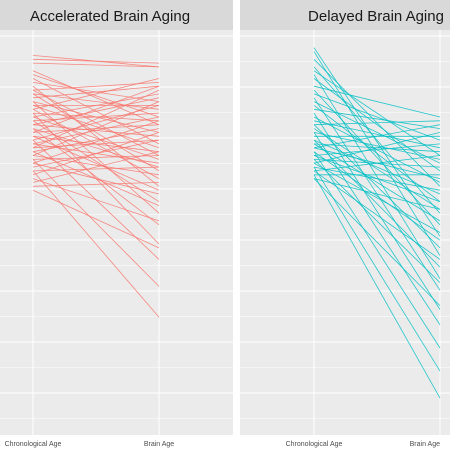  What do you see at coordinates (376, 16) in the screenshot?
I see `facet-title: Delayed Brain Aging` at bounding box center [376, 16].